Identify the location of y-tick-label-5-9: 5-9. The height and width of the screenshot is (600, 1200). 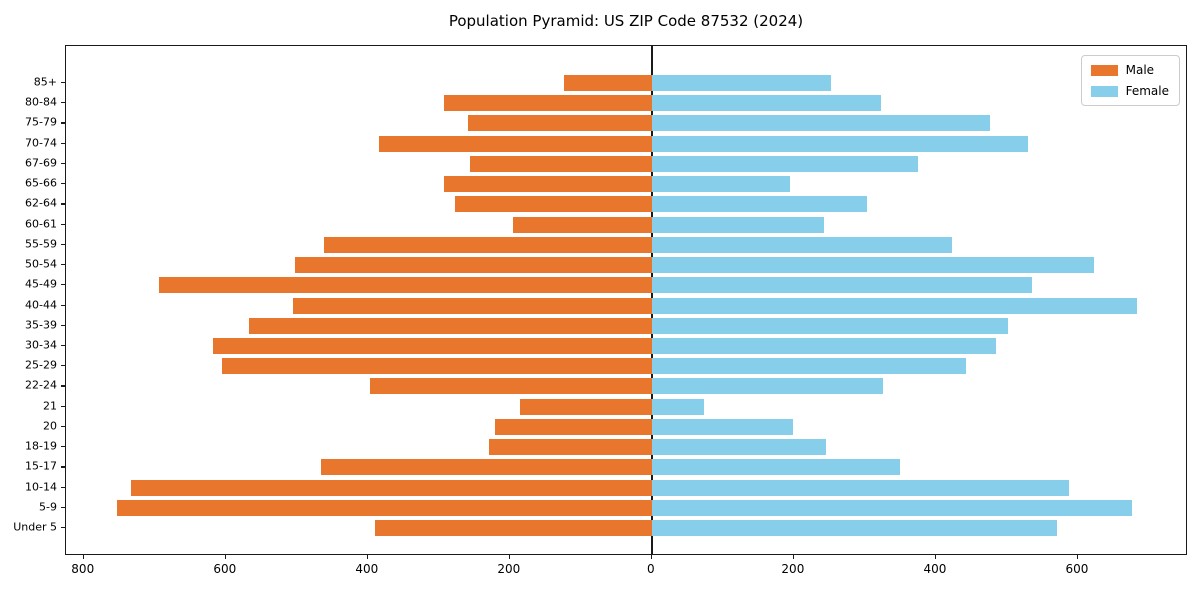
(48, 507).